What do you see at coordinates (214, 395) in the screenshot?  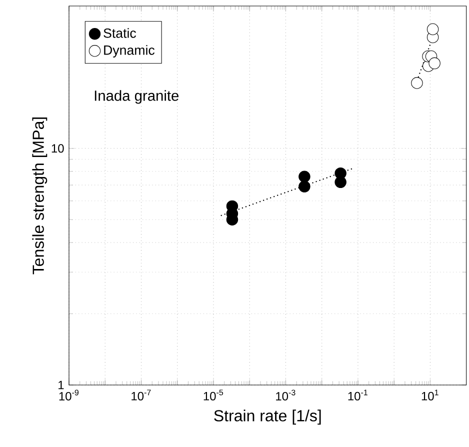 I see `x-tick-label: 10$^{-5}$` at bounding box center [214, 395].